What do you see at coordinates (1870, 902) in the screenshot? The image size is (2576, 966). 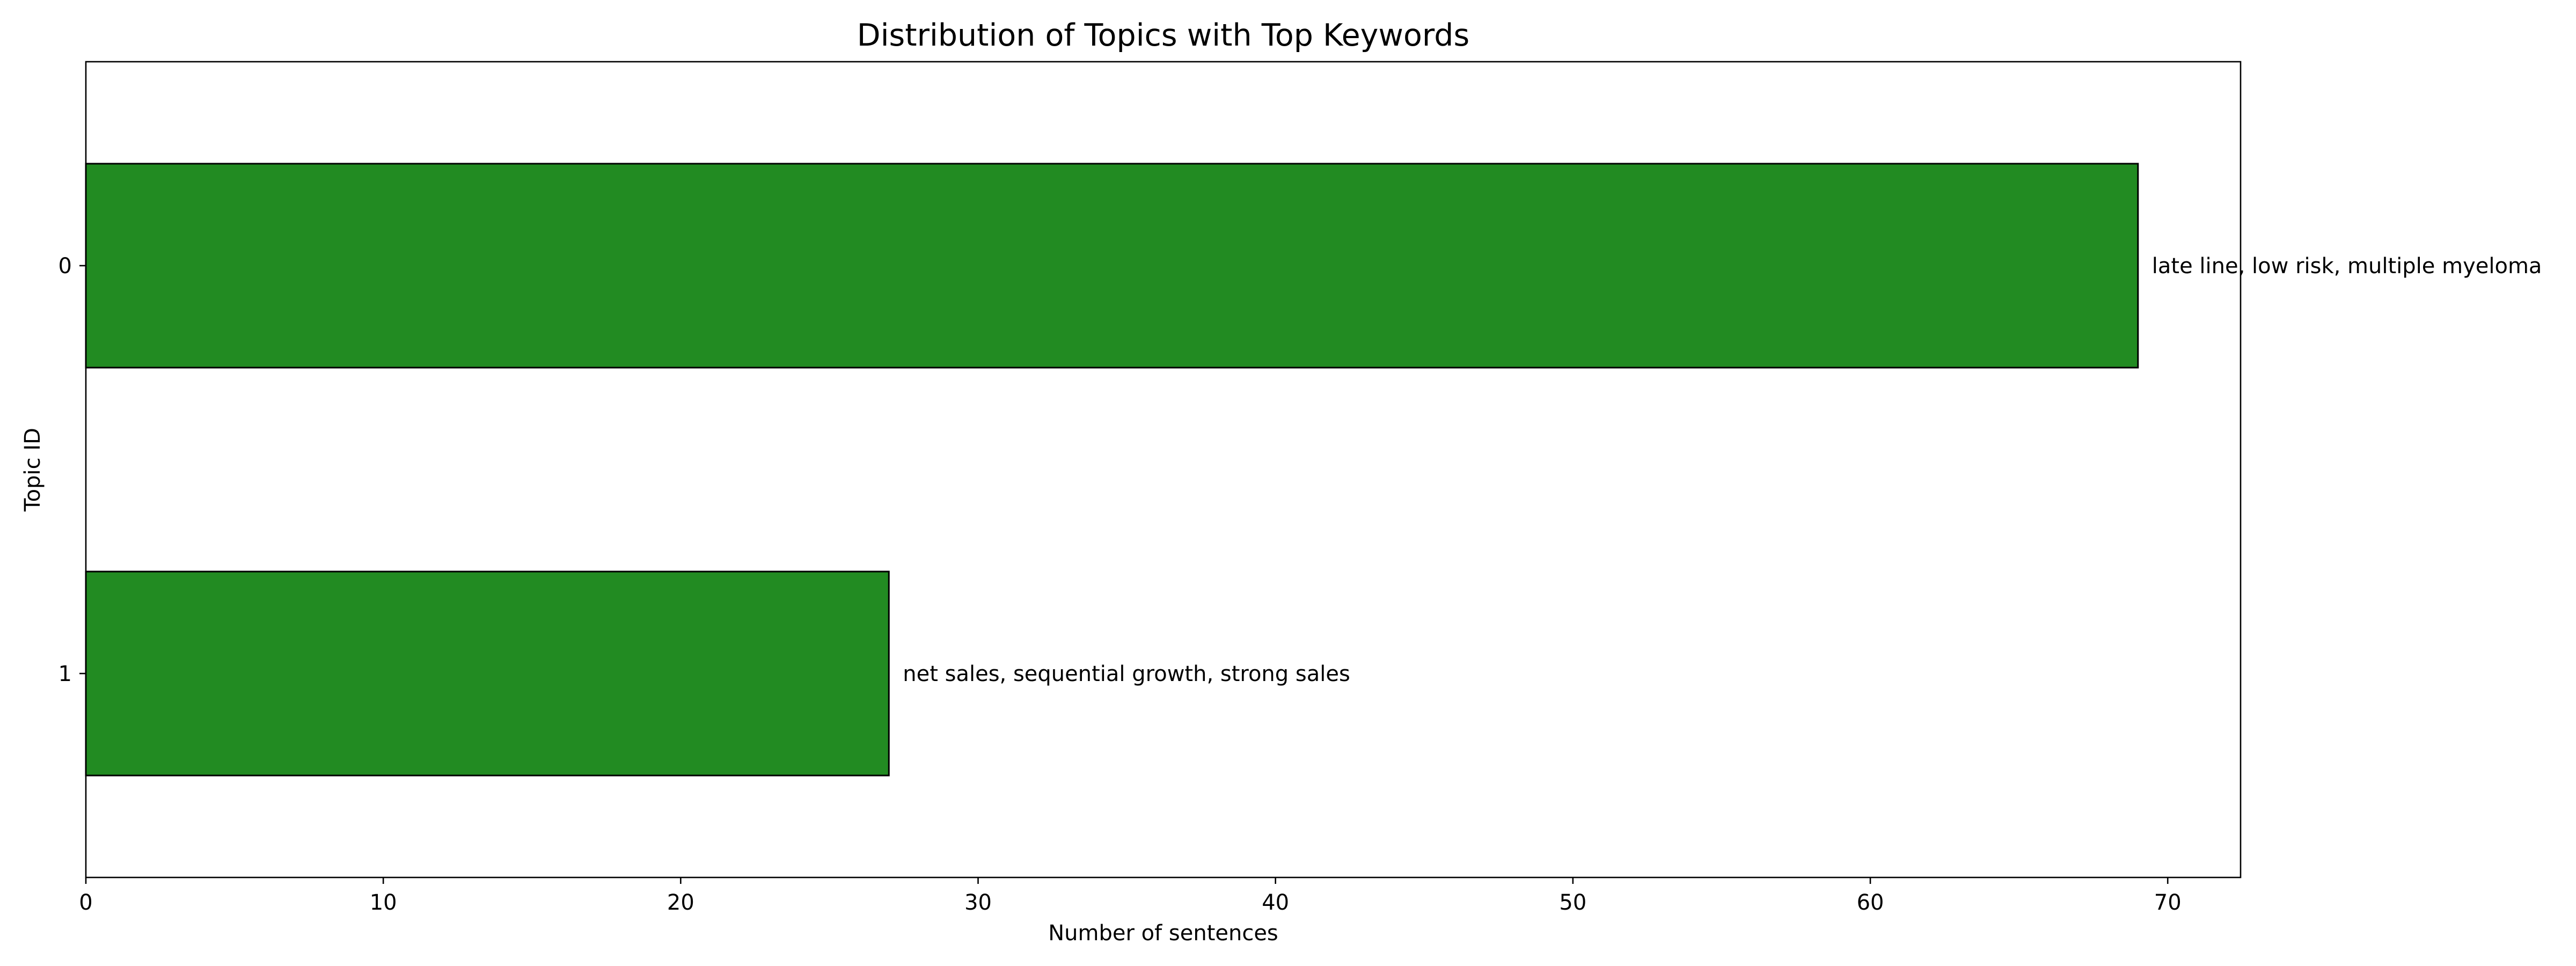 I see `x-tick-label-60: 60` at bounding box center [1870, 902].